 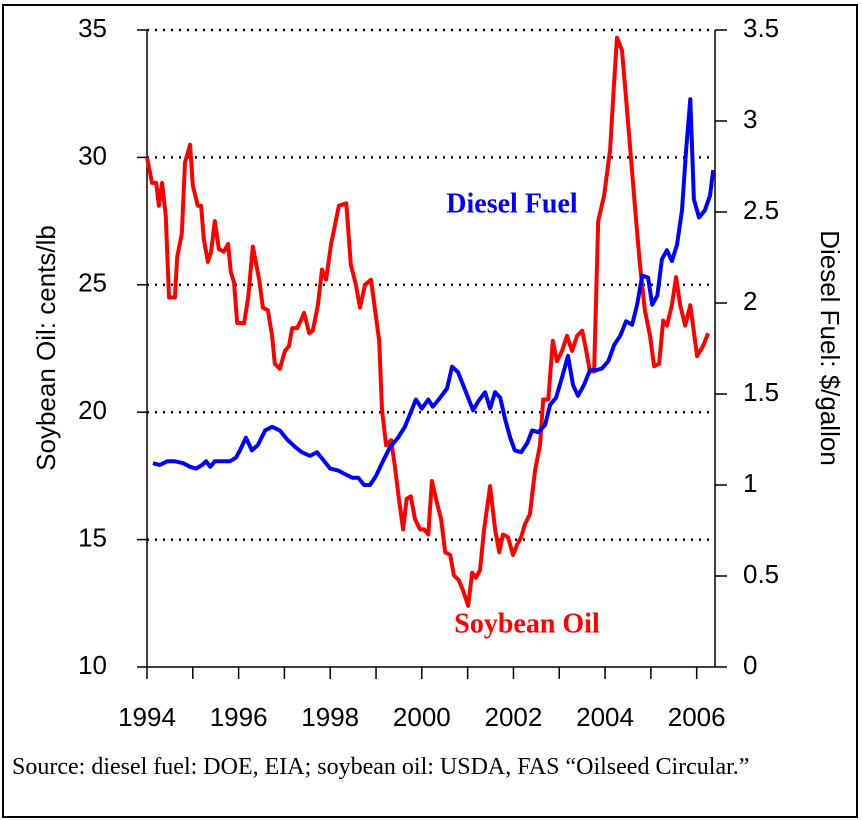 I want to click on x-tick-label: 2000, so click(x=422, y=717).